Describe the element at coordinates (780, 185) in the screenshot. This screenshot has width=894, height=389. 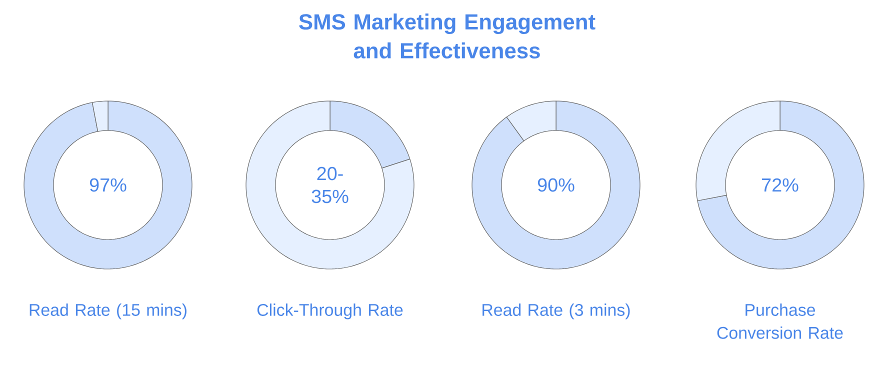
I see `text: 72%` at that location.